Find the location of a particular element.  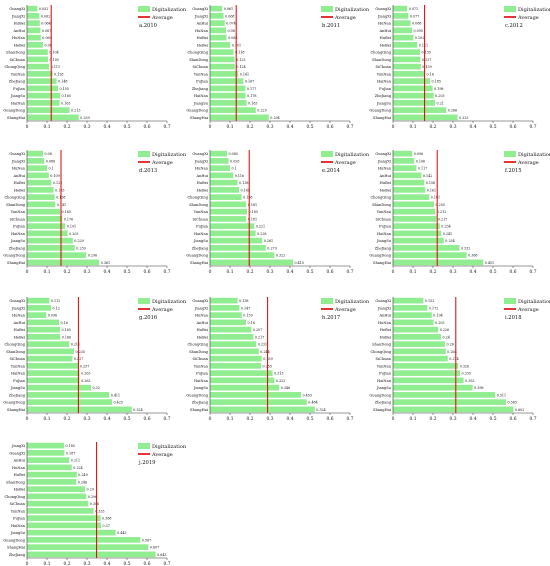

bar-YunNan is located at coordinates (426, 366).